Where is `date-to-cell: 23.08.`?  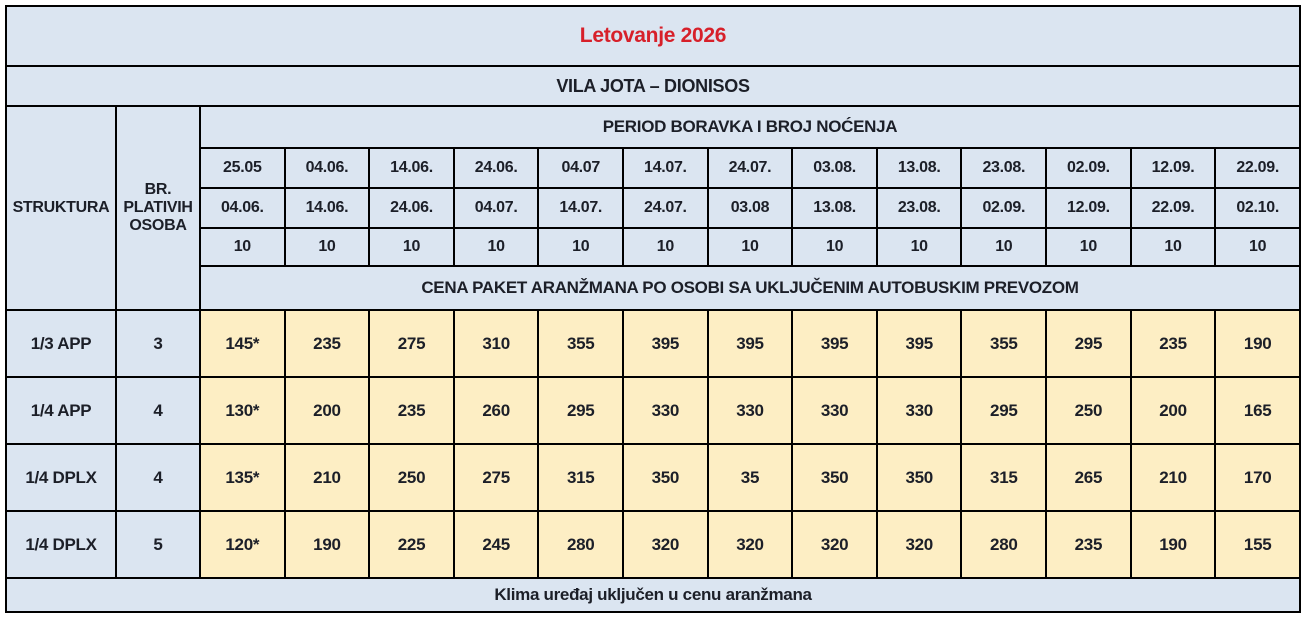
date-to-cell: 23.08. is located at coordinates (919, 208).